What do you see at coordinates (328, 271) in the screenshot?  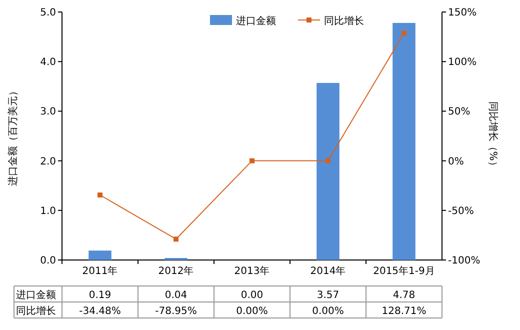 I see `x-tick-label: 2014年` at bounding box center [328, 271].